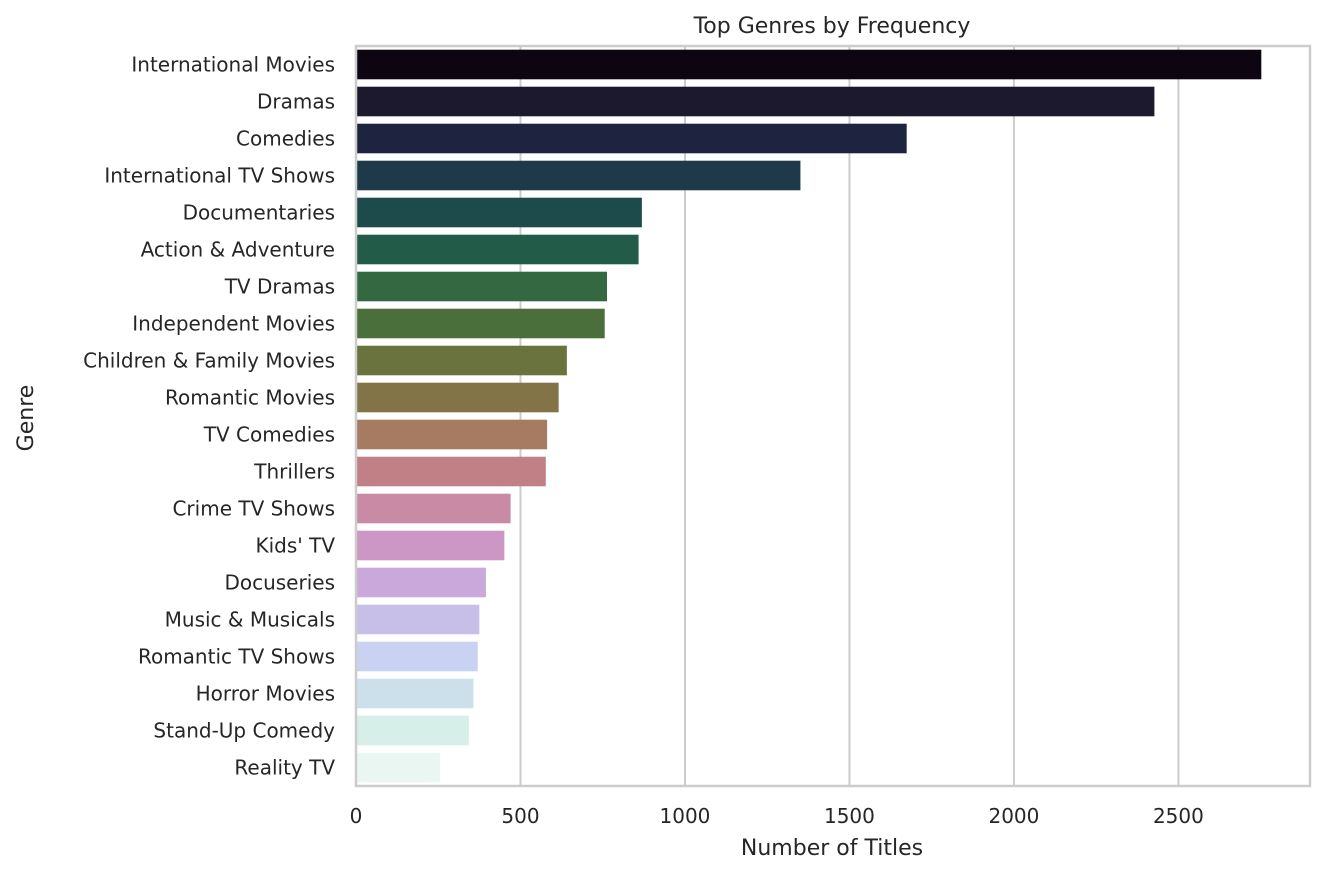  I want to click on y-tick-label: Action & Adventure, so click(238, 250).